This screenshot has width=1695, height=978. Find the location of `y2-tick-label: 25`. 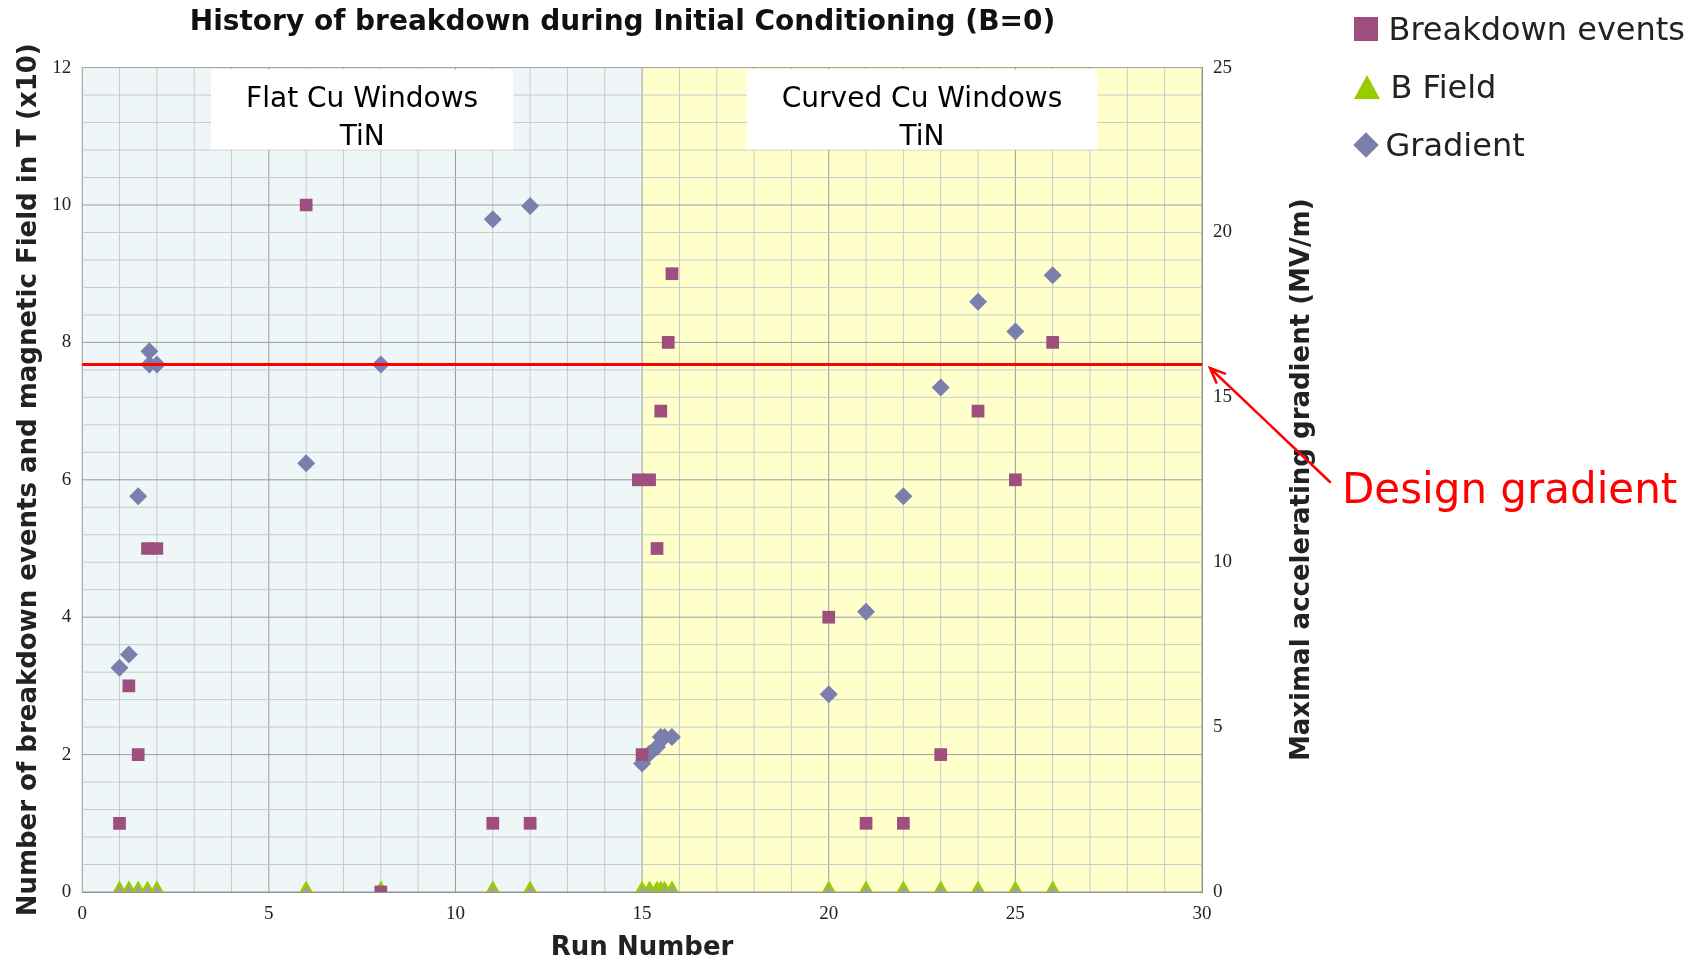

y2-tick-label: 25 is located at coordinates (1222, 66).